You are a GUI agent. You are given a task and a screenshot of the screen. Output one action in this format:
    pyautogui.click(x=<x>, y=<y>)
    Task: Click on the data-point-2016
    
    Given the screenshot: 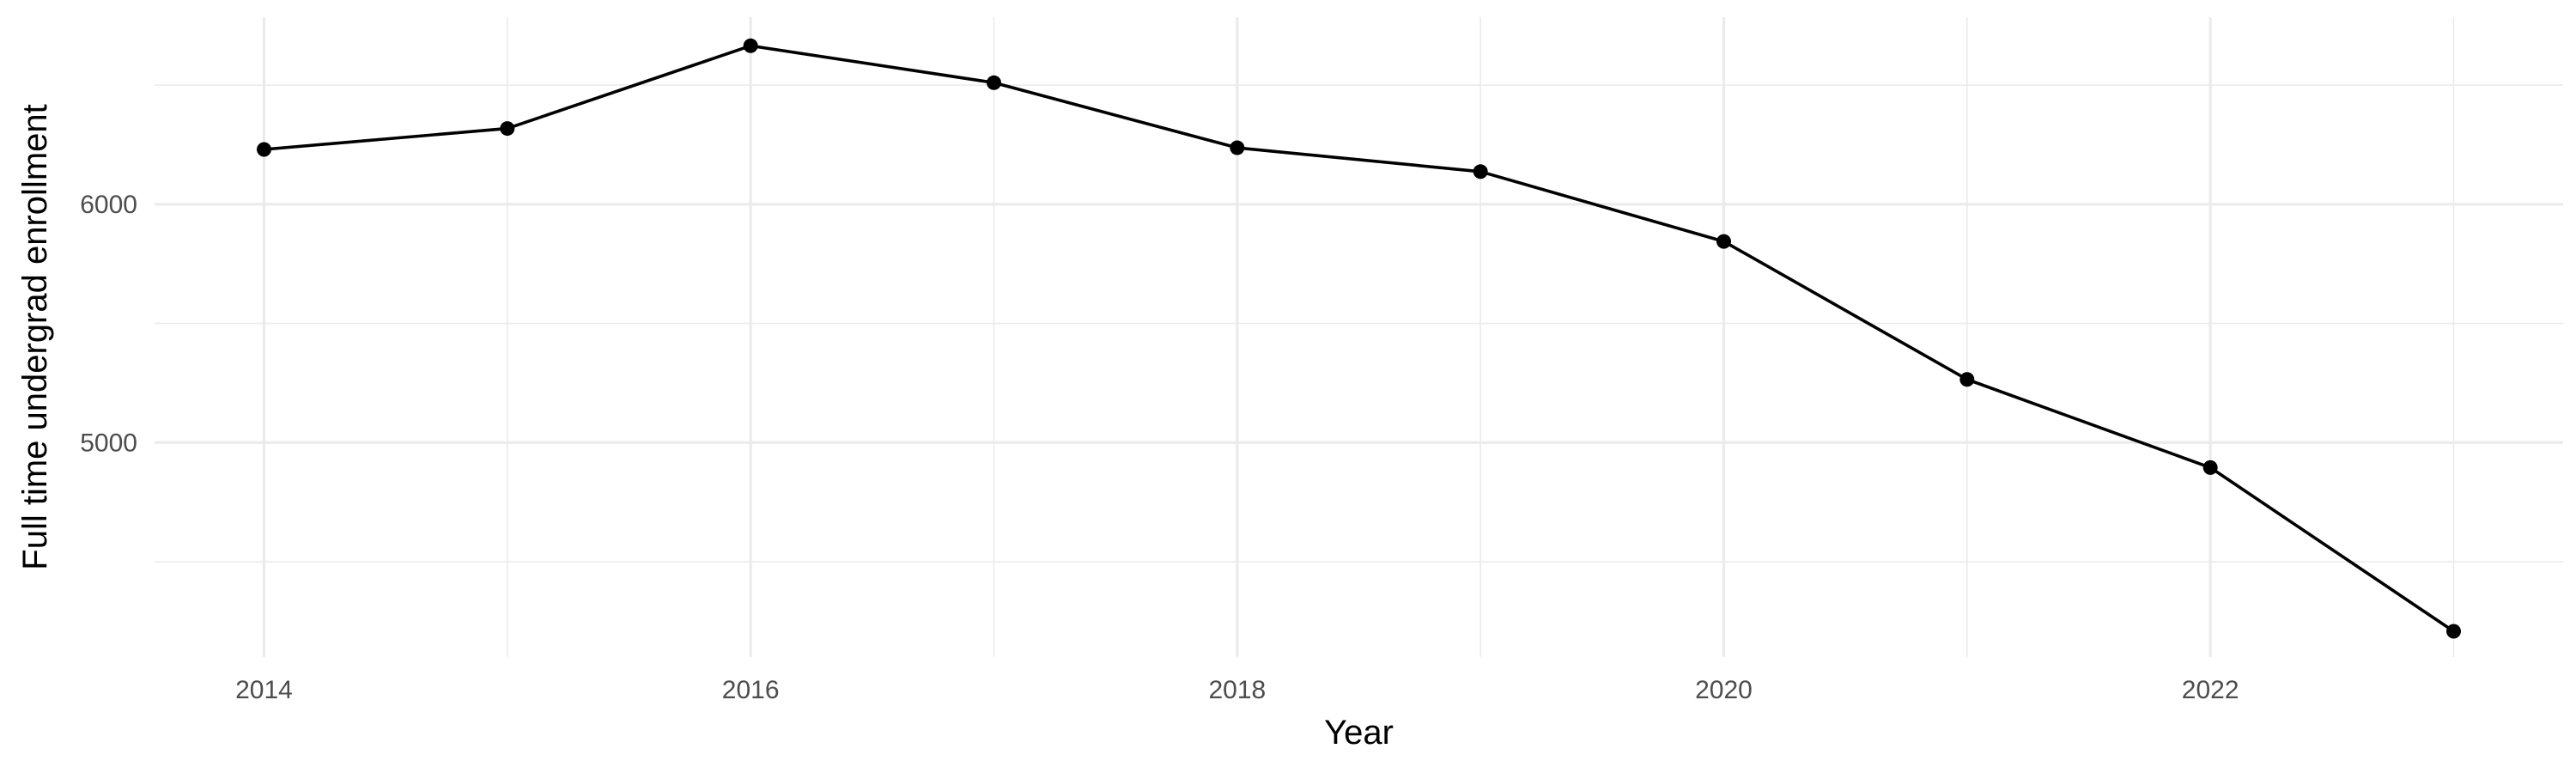 What is the action you would take?
    pyautogui.click(x=750, y=45)
    